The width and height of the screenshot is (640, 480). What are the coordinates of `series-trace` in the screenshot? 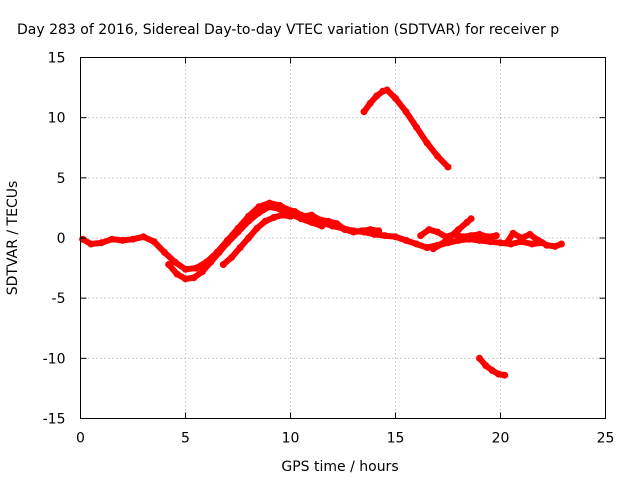 It's located at (458, 233).